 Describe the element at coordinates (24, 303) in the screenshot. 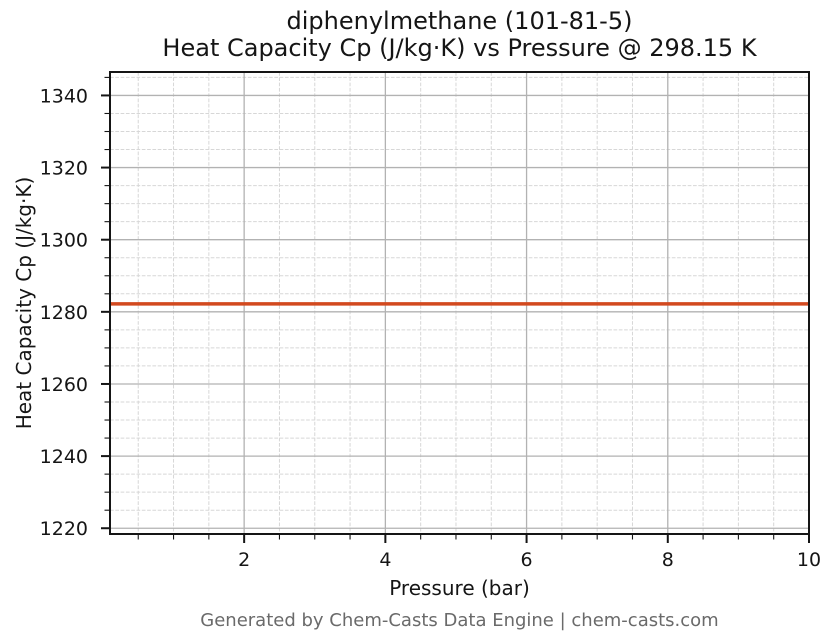

I see `y-axis-label: Heat Capacity Cp (J/kg·K)` at that location.